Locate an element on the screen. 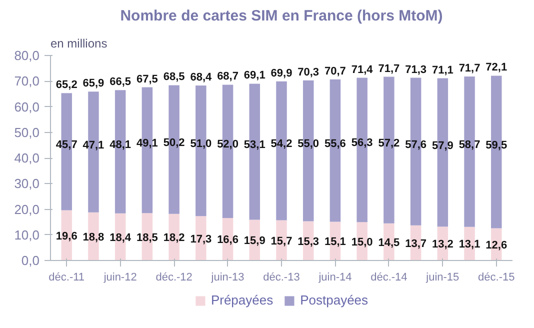 This screenshot has height=328, width=534. x-tick-label: déc.-11 is located at coordinates (66, 278).